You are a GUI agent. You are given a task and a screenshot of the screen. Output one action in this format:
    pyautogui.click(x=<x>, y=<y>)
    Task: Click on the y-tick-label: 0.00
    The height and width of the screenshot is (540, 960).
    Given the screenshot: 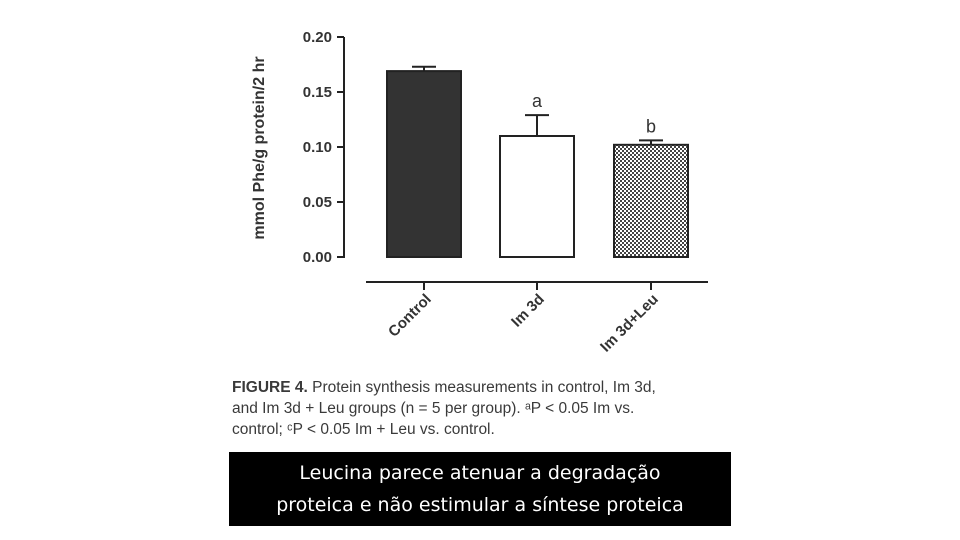 What is the action you would take?
    pyautogui.click(x=317, y=257)
    